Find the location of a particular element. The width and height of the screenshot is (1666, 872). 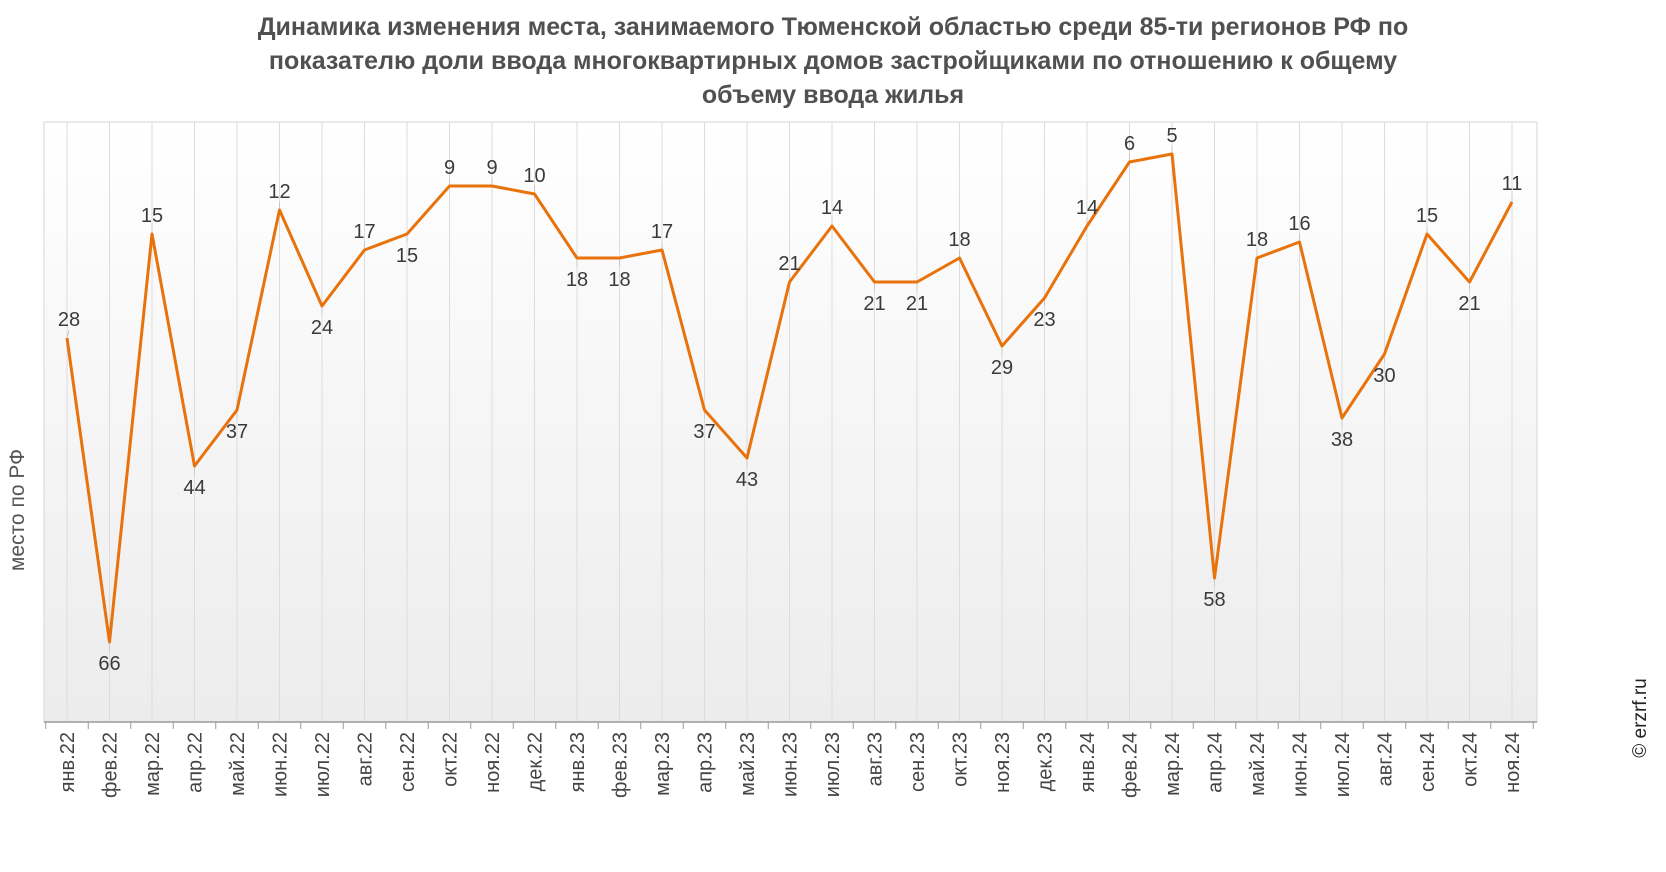

x-tick-label: июн.23 is located at coordinates (791, 764).